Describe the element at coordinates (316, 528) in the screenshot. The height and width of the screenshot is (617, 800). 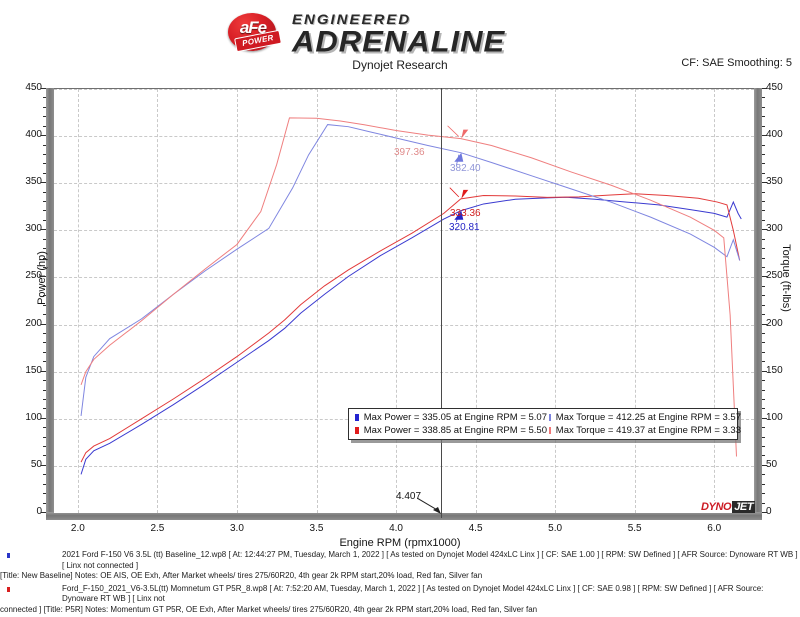
I see `x-tick-label: 3.5` at that location.